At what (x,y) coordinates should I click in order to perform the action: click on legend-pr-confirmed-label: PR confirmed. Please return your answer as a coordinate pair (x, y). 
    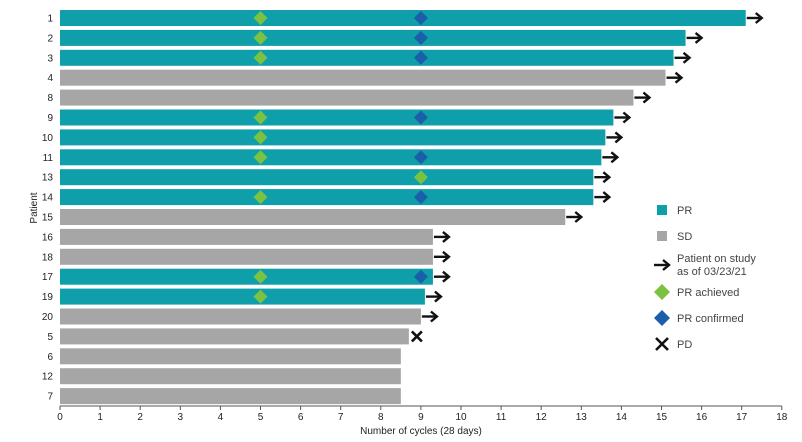
    Looking at the image, I should click on (710, 319).